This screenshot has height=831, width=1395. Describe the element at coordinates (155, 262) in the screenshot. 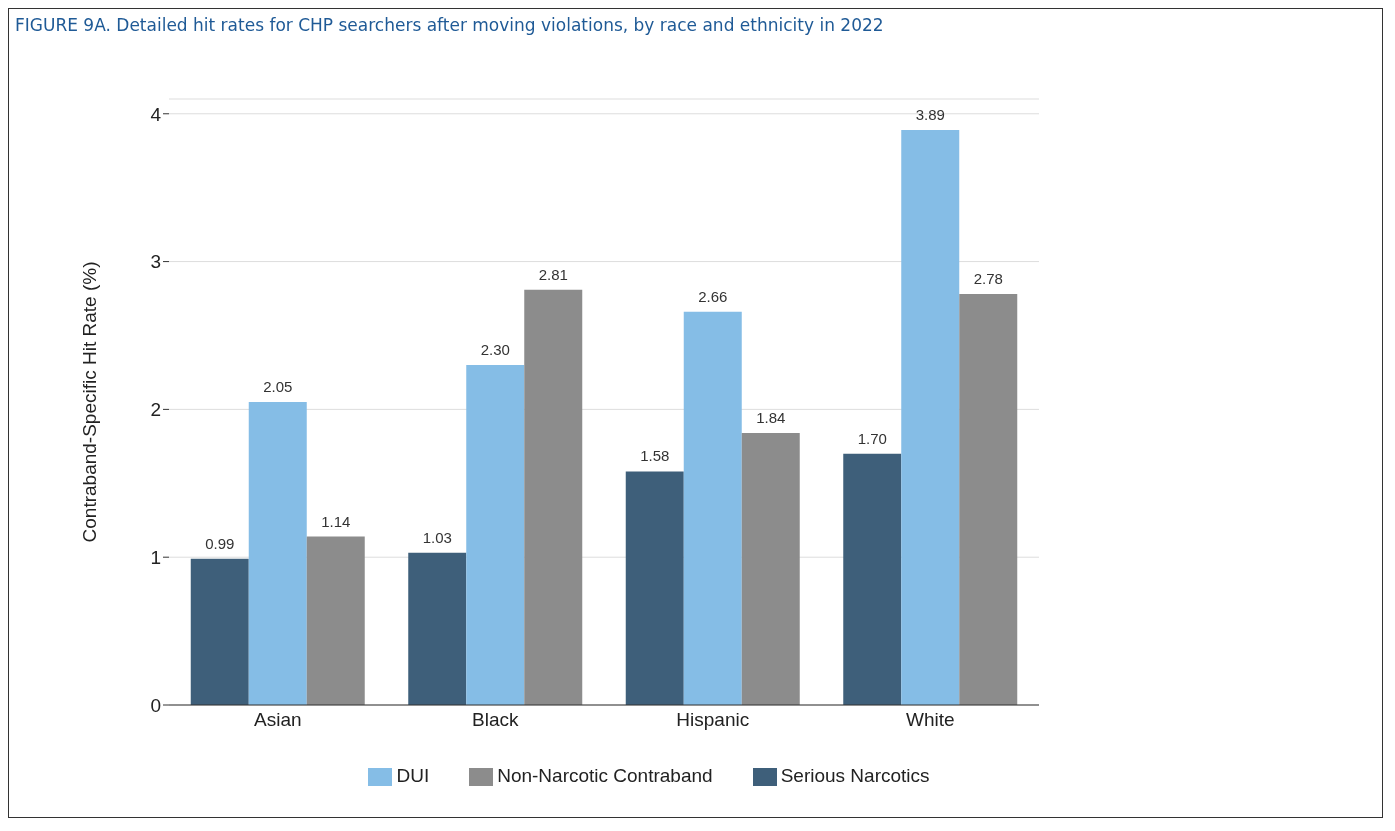

I see `y-tick-label: 3` at that location.